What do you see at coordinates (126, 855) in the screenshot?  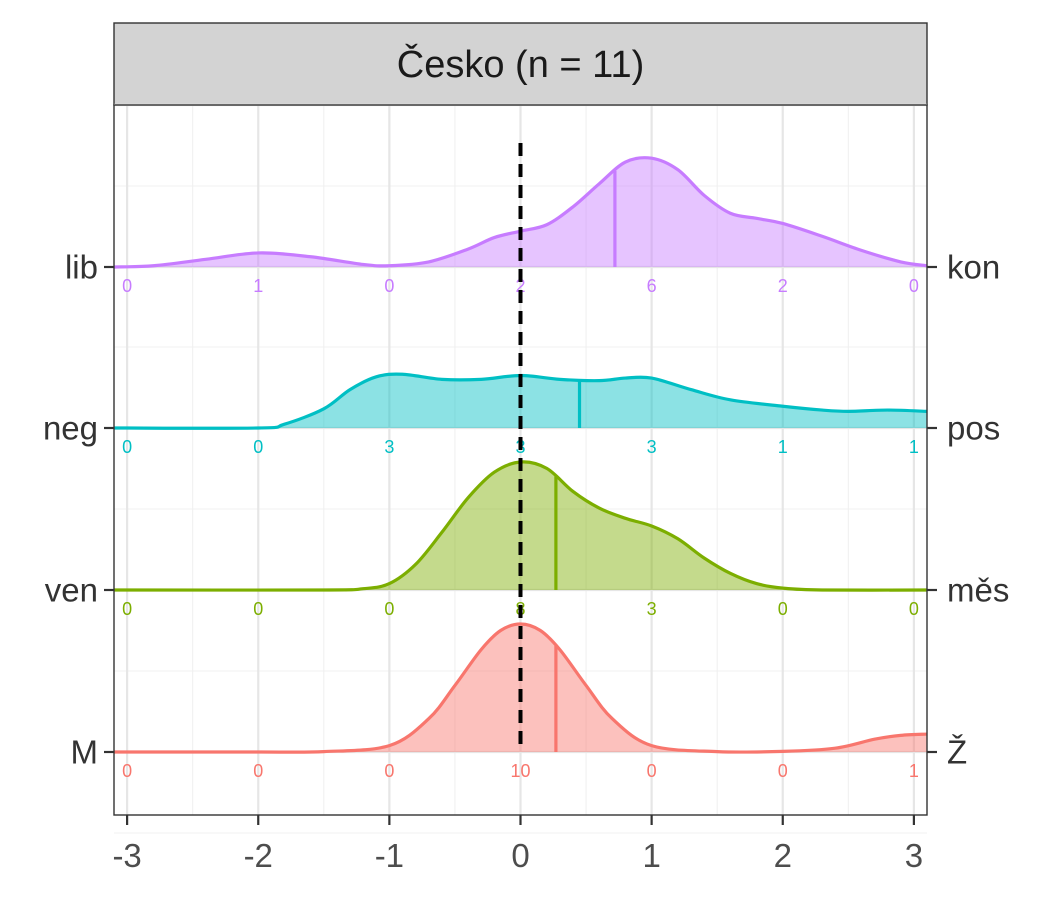 I see `x-tick-label: -3` at bounding box center [126, 855].